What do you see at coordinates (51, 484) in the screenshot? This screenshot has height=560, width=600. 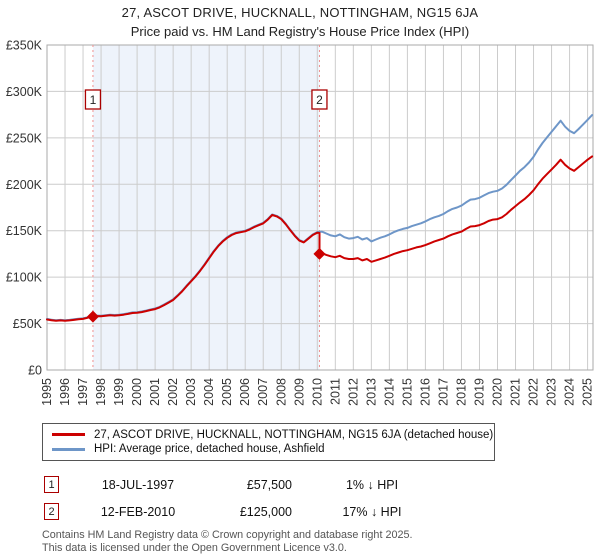 I see `sale-1-badge: 1` at bounding box center [51, 484].